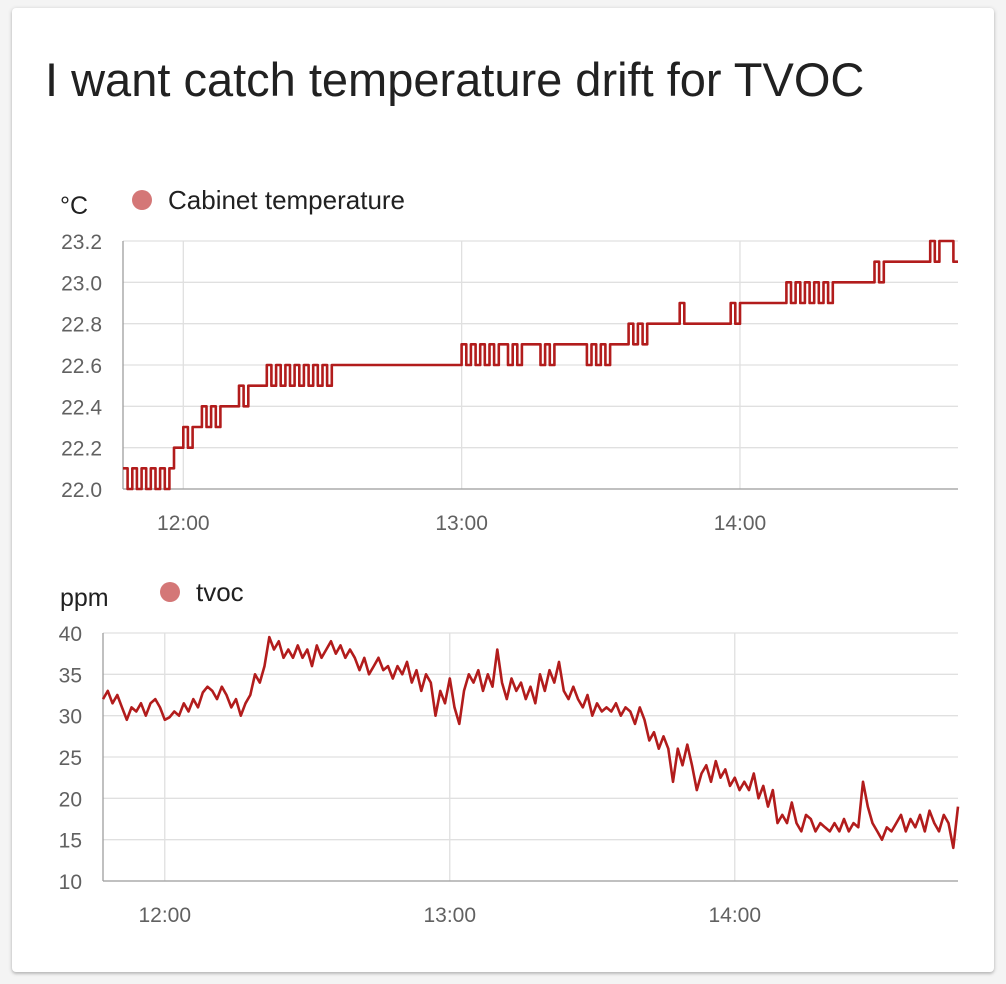 This screenshot has height=984, width=1006. I want to click on legend-item-tvoc: tvoc, so click(202, 592).